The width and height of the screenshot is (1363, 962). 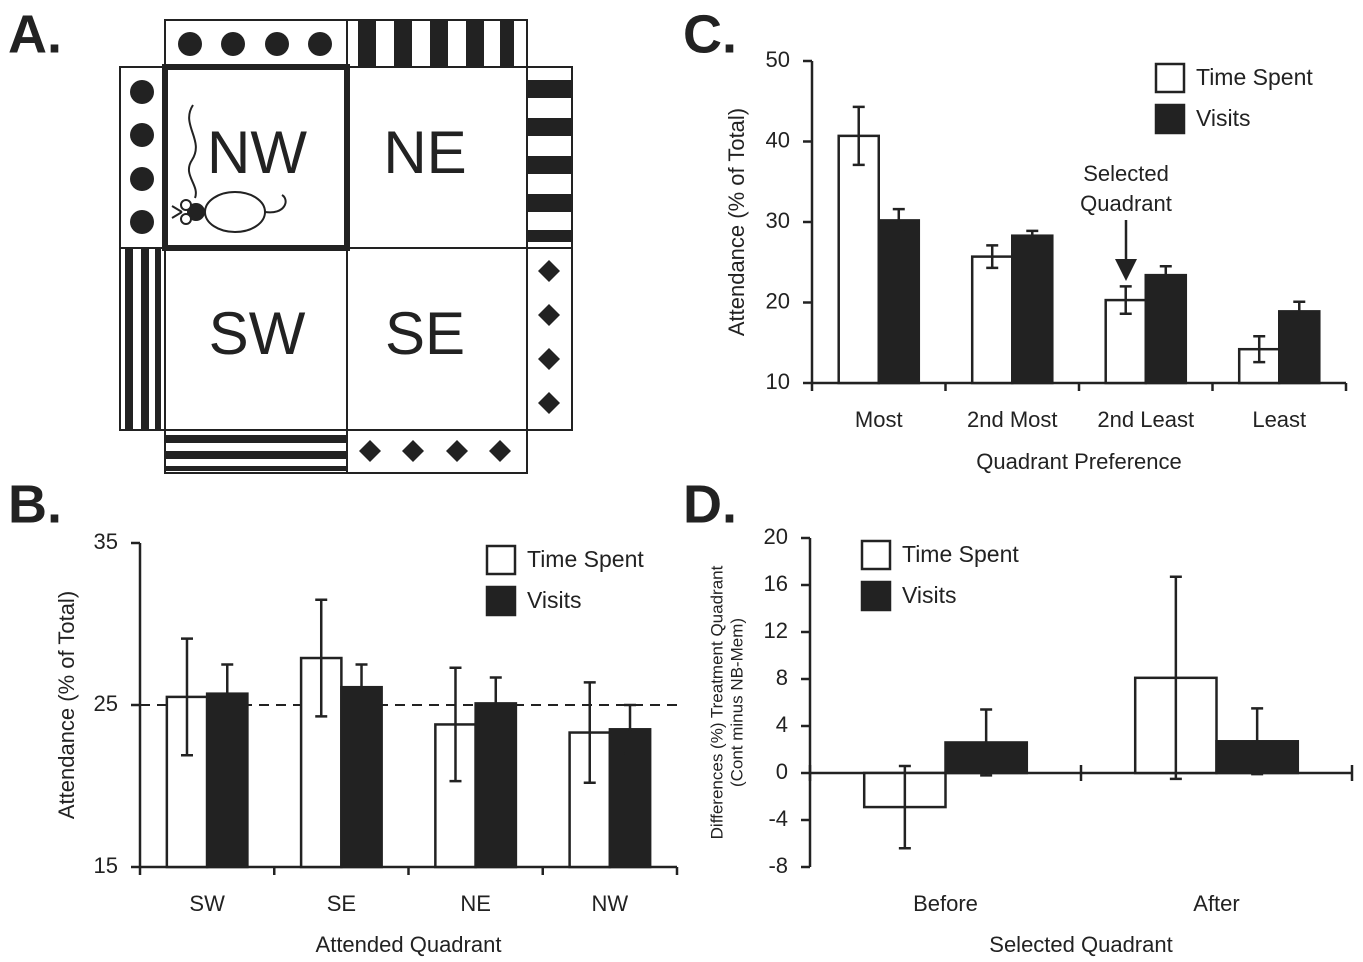 I want to click on y-tick-label: 12, so click(x=776, y=630).